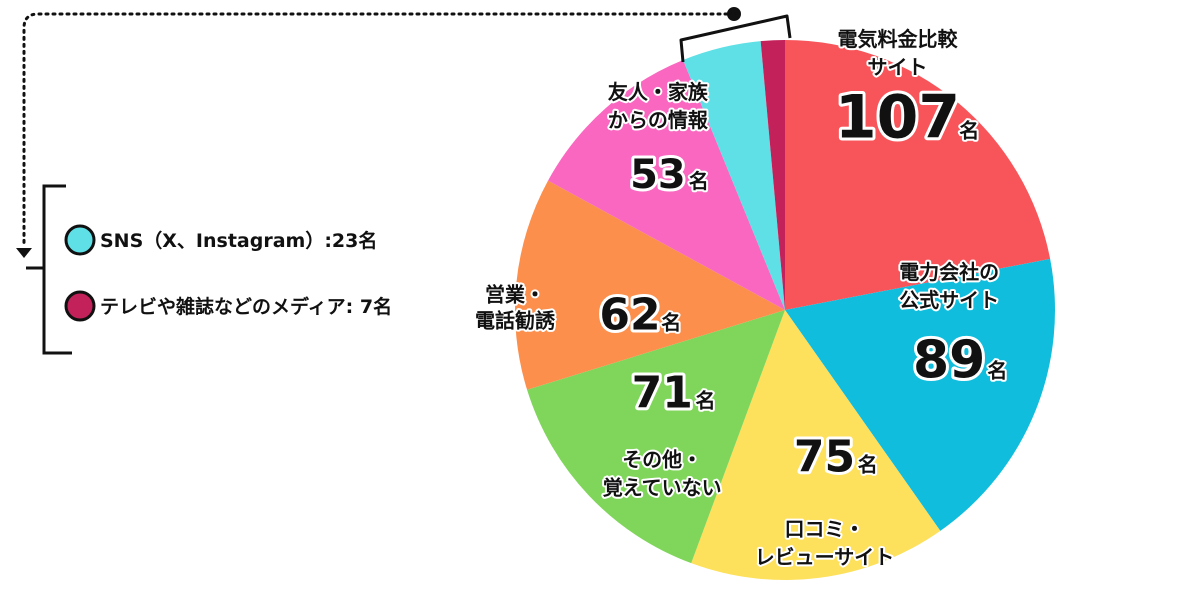  What do you see at coordinates (949, 361) in the screenshot?
I see `slice-value-utility-official-site: 89` at bounding box center [949, 361].